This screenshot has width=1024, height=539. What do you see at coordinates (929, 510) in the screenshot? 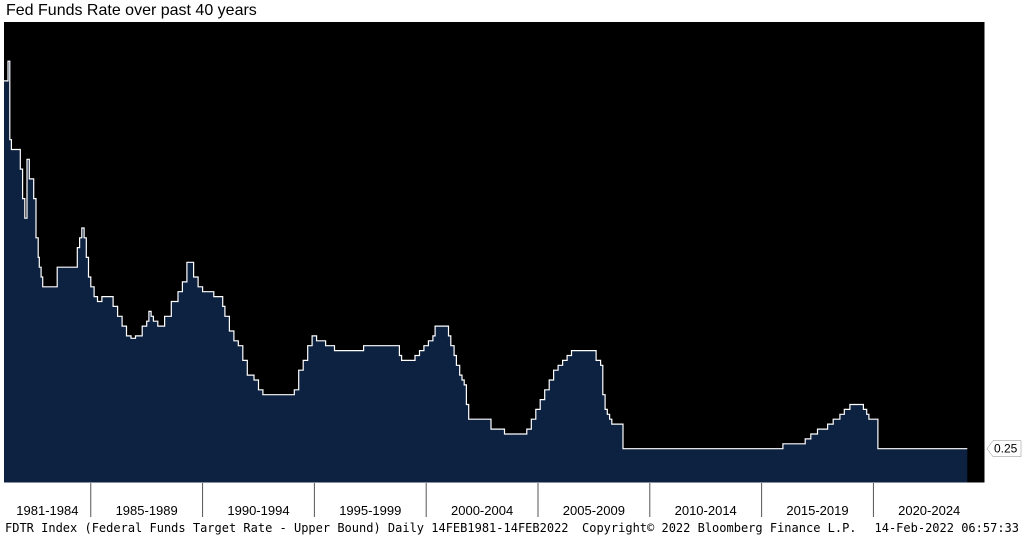
I see `x-category-label: 2020-2024` at bounding box center [929, 510].